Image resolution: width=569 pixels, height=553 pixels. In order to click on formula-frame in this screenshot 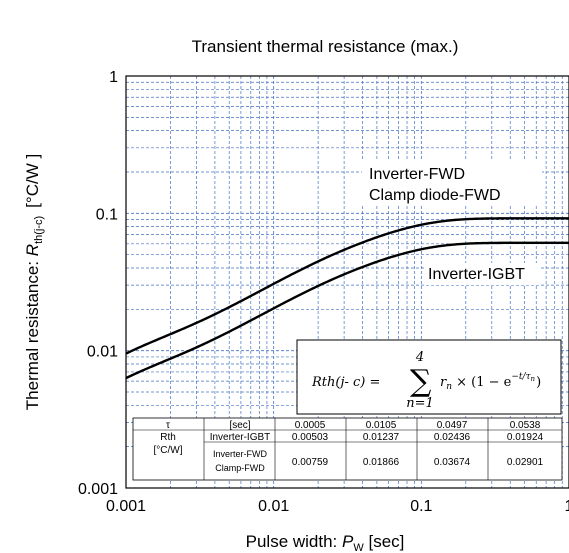, I will do `click(429, 377)`.